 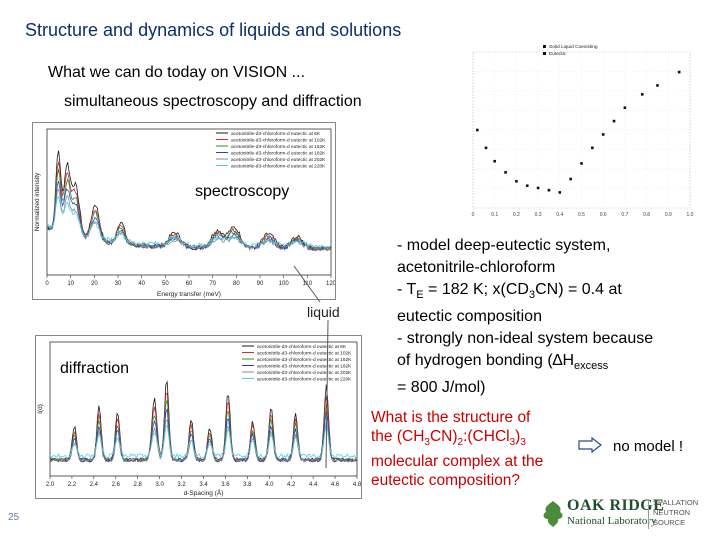 What do you see at coordinates (181, 485) in the screenshot?
I see `x-tick-label: 3.2` at bounding box center [181, 485].